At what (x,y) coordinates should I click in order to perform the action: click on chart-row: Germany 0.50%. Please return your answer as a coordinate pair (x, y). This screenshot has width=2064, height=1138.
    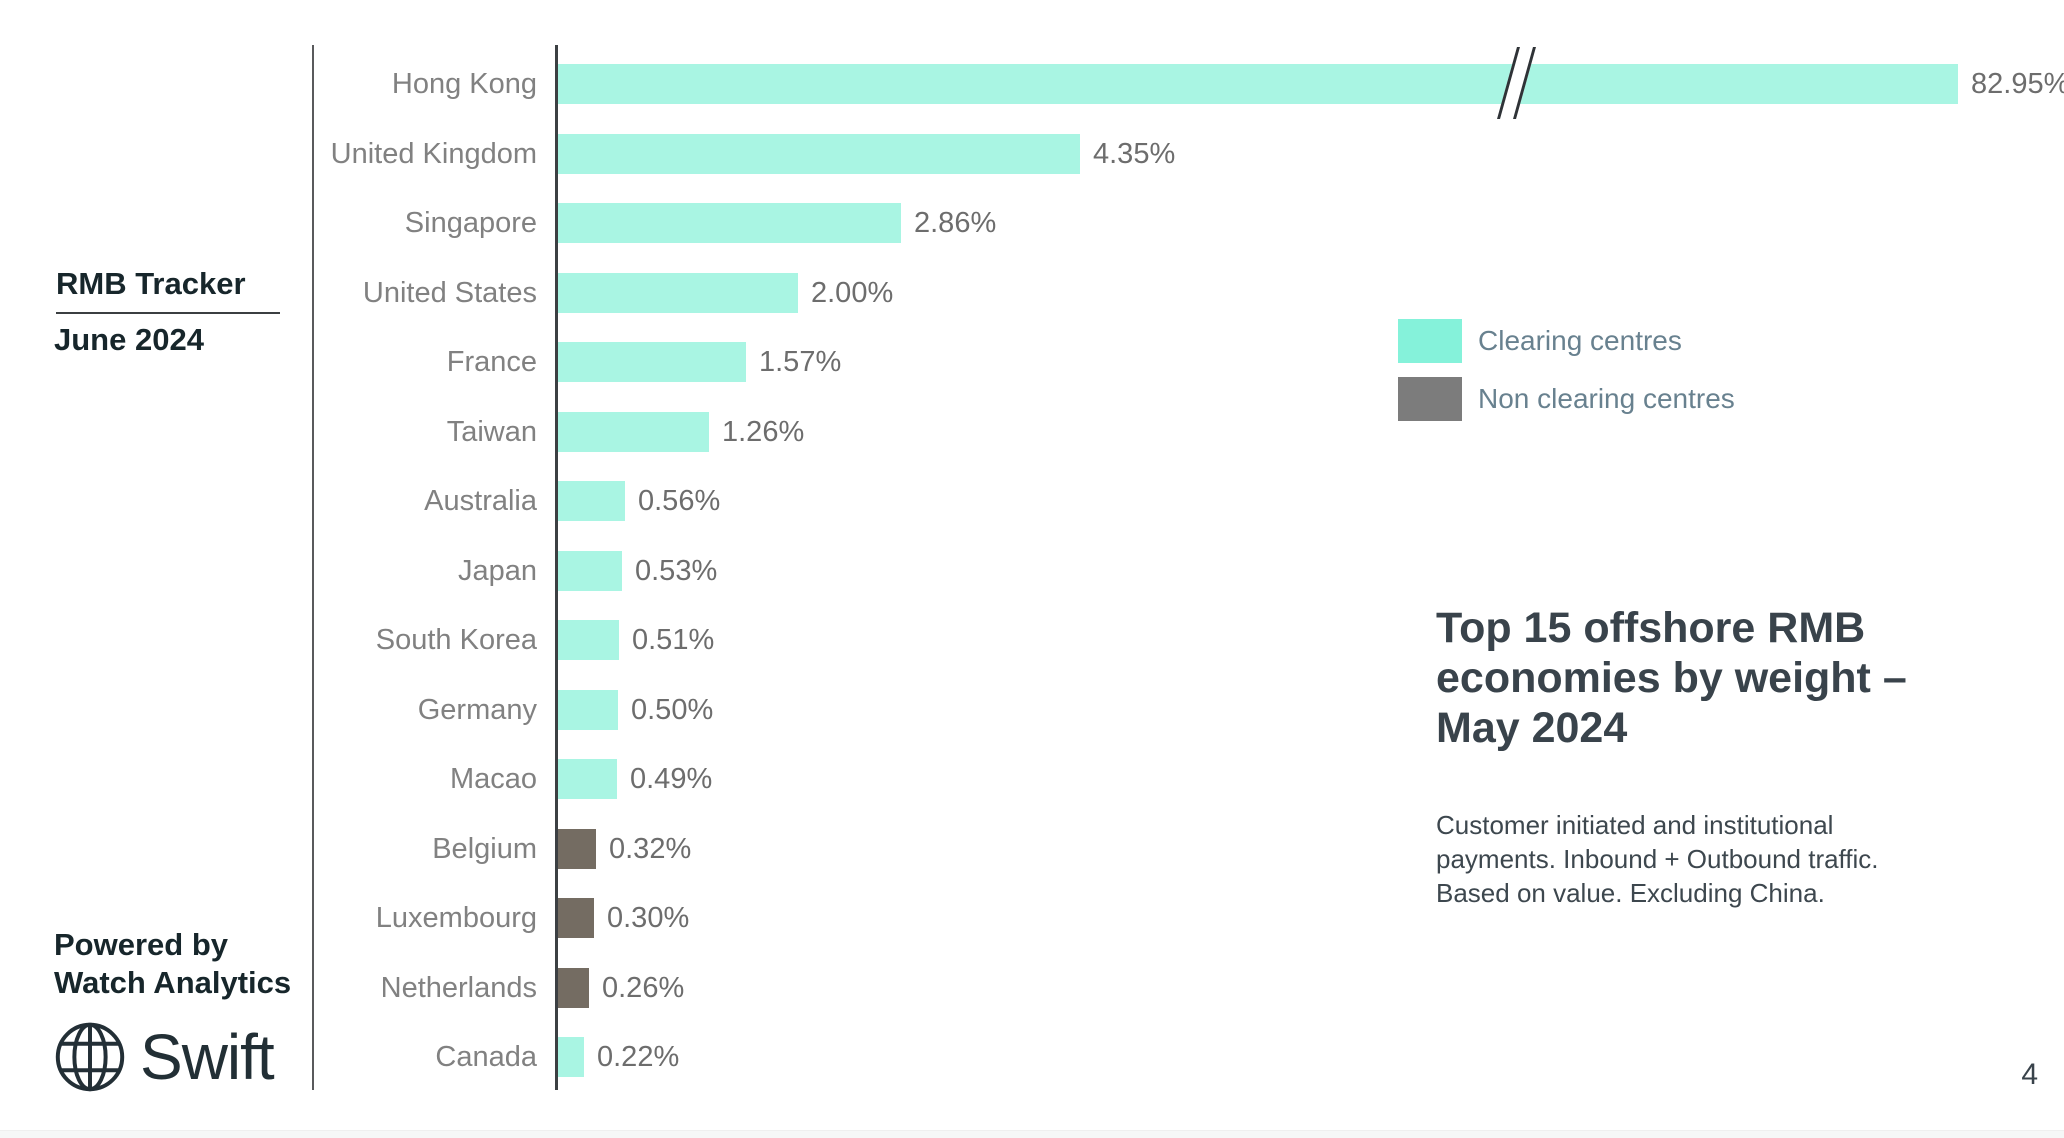
    Looking at the image, I should click on (1032, 710).